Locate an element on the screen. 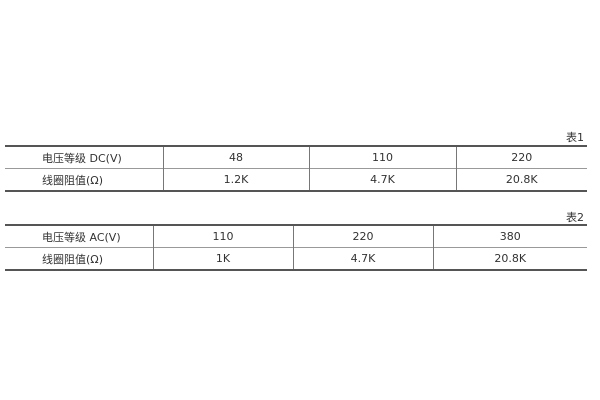 The image size is (600, 400). cell: 380 is located at coordinates (509, 236).